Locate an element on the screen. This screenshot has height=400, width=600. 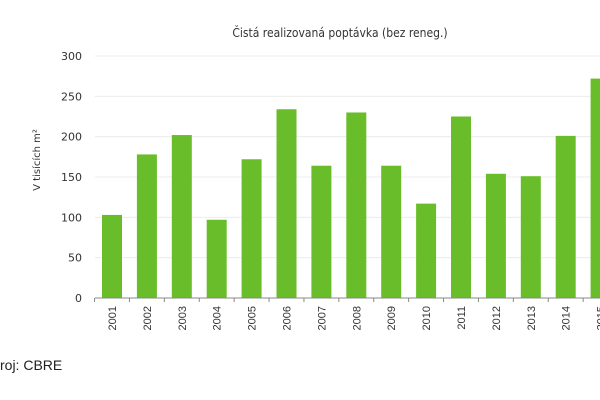
x-tick-label: 2013 is located at coordinates (532, 318).